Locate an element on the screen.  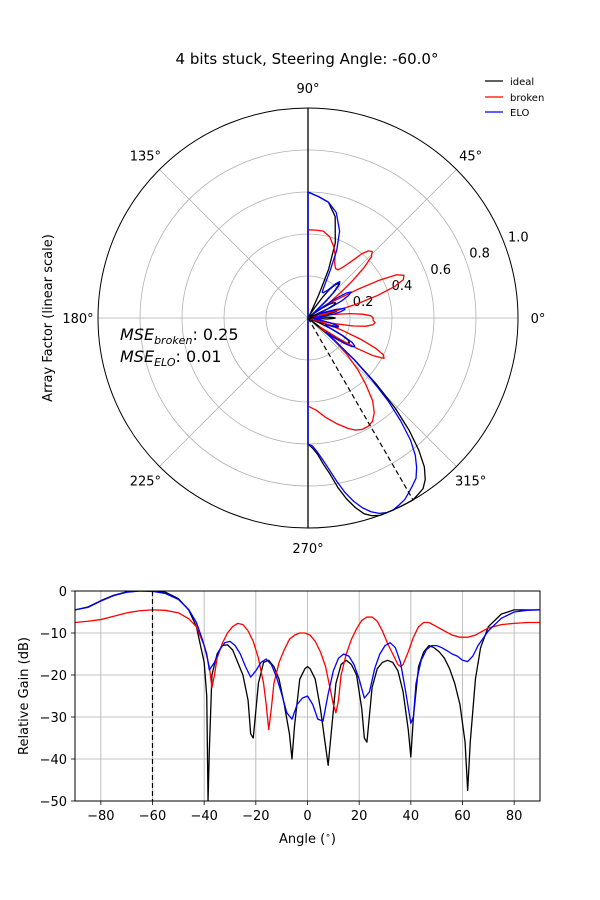
polar-series-broken is located at coordinates (356, 330).